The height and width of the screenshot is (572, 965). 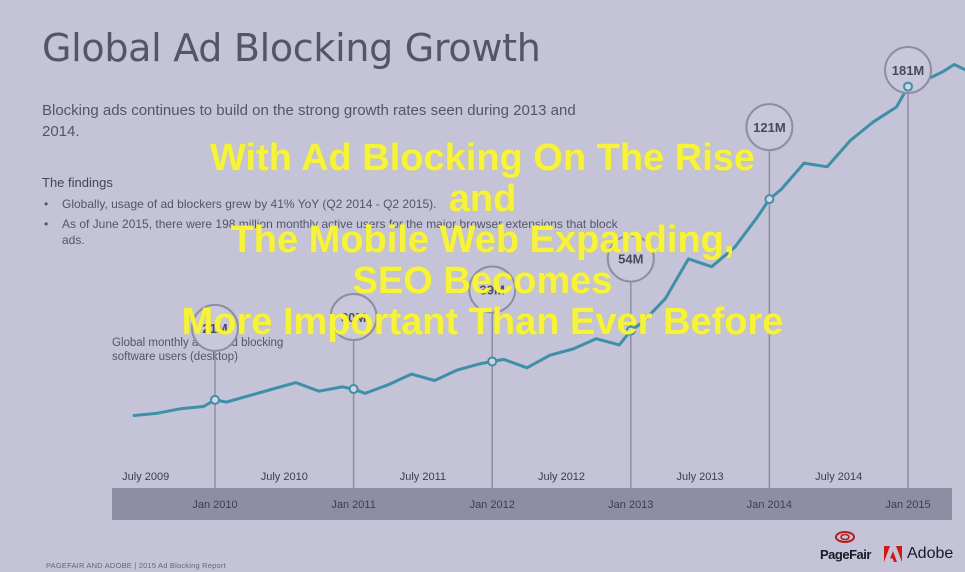 What do you see at coordinates (482, 199) in the screenshot?
I see `overlay-line: and` at bounding box center [482, 199].